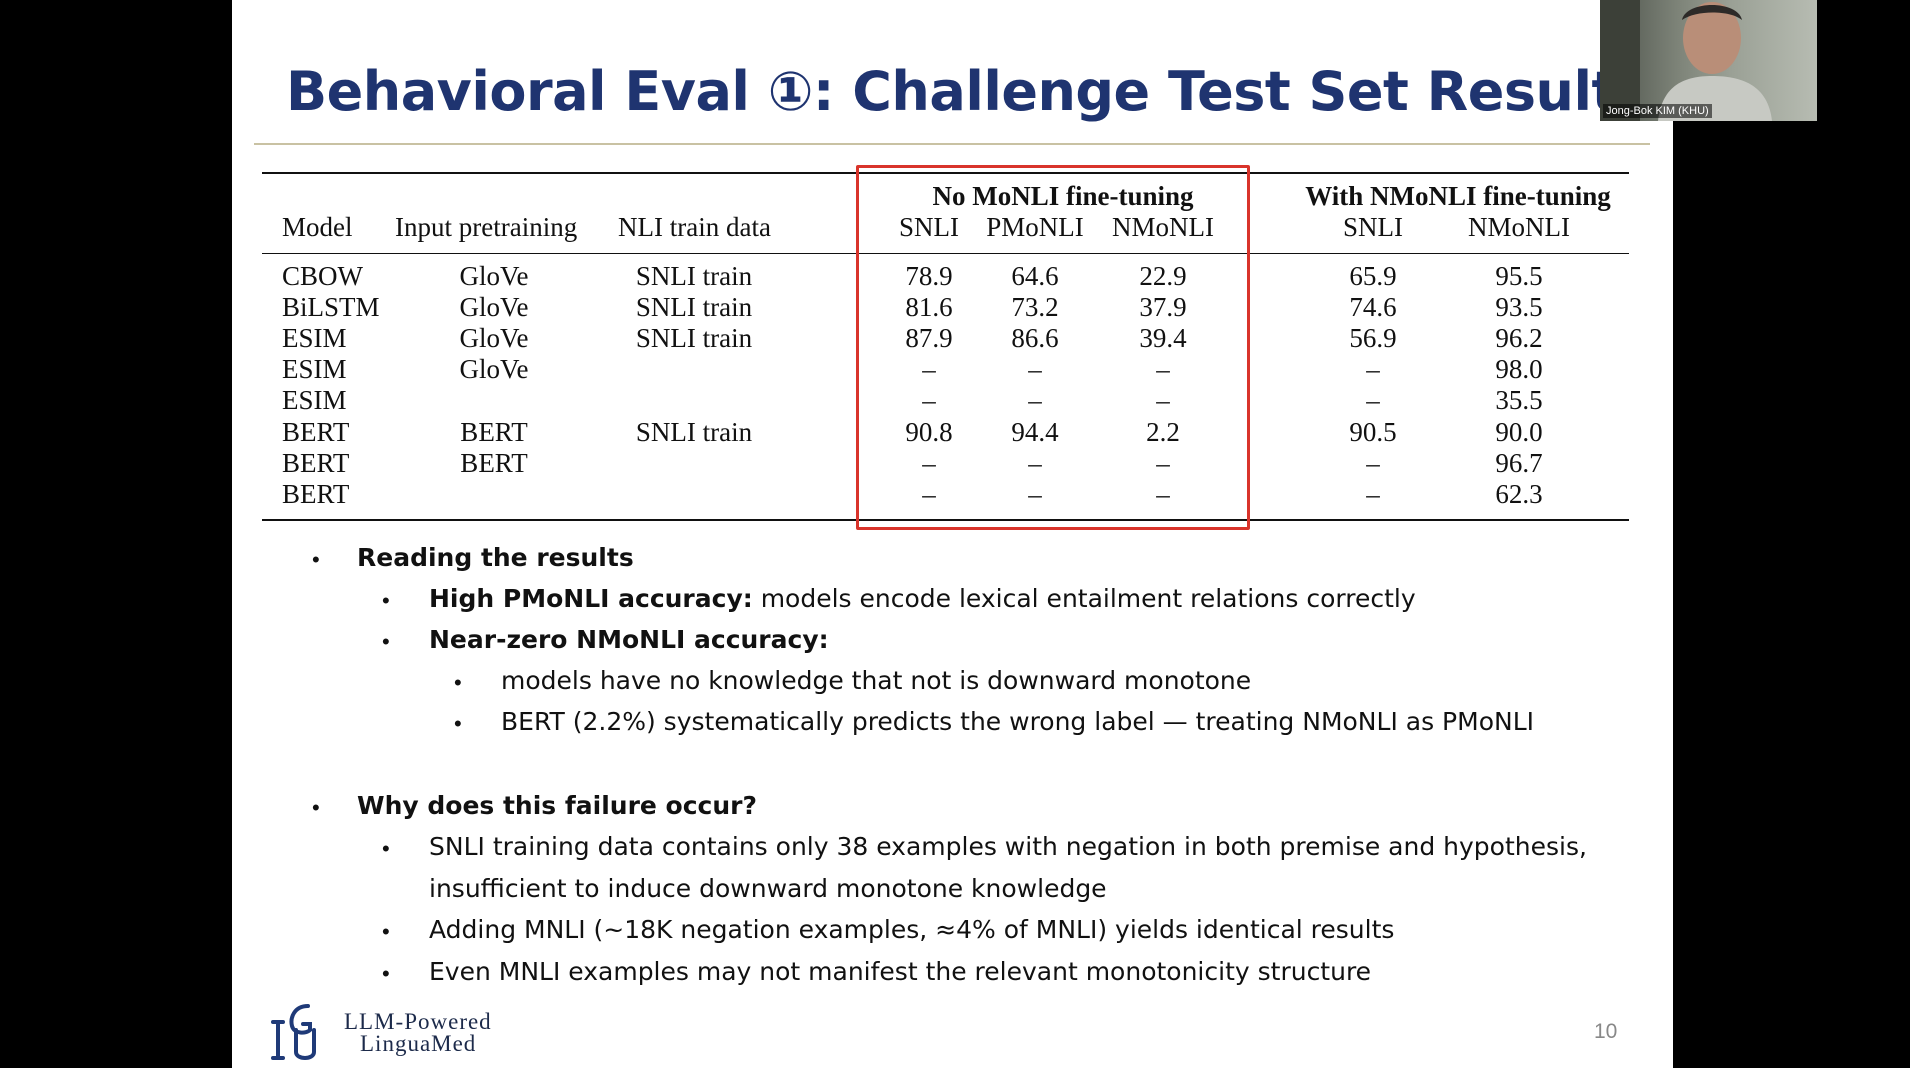 Image resolution: width=1910 pixels, height=1068 pixels. What do you see at coordinates (557, 805) in the screenshot?
I see `bullet-why-failure: Why does this failure occur?` at bounding box center [557, 805].